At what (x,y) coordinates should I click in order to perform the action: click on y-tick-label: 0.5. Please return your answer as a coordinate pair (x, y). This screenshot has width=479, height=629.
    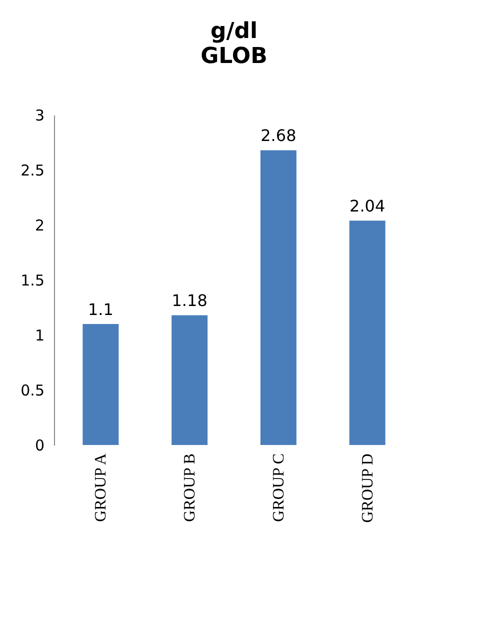
    Looking at the image, I should click on (32, 391).